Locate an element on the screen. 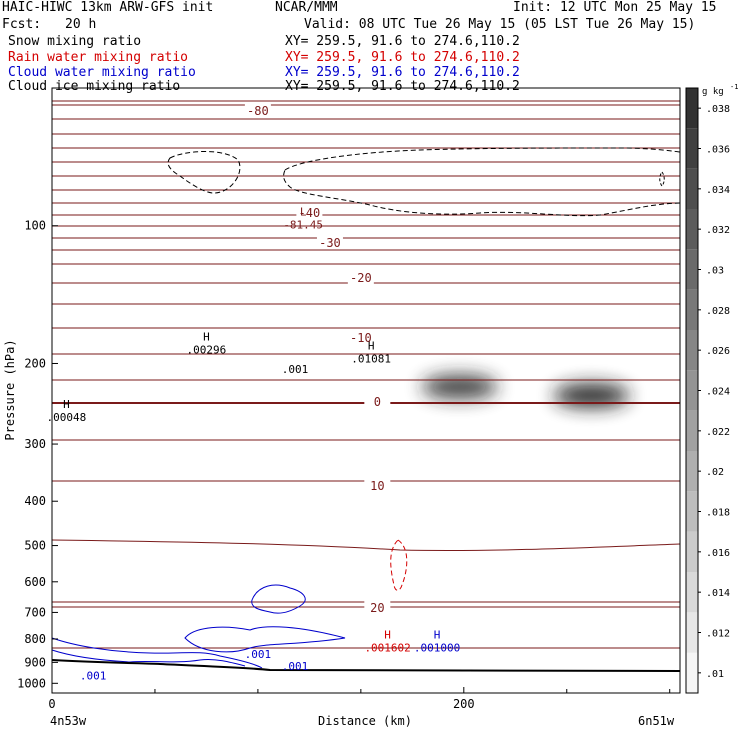 The width and height of the screenshot is (740, 740). cloud-ice-shading is located at coordinates (525, 391).